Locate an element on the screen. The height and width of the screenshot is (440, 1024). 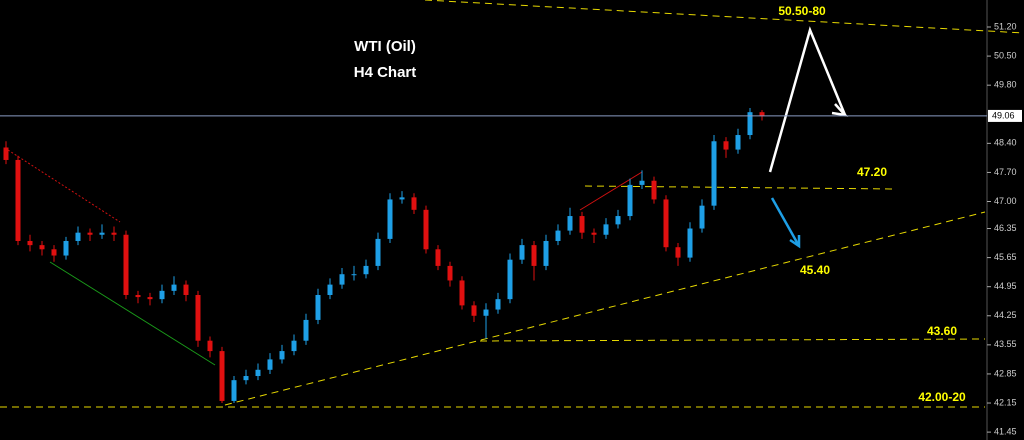
annotation: 43.60 is located at coordinates (942, 331).